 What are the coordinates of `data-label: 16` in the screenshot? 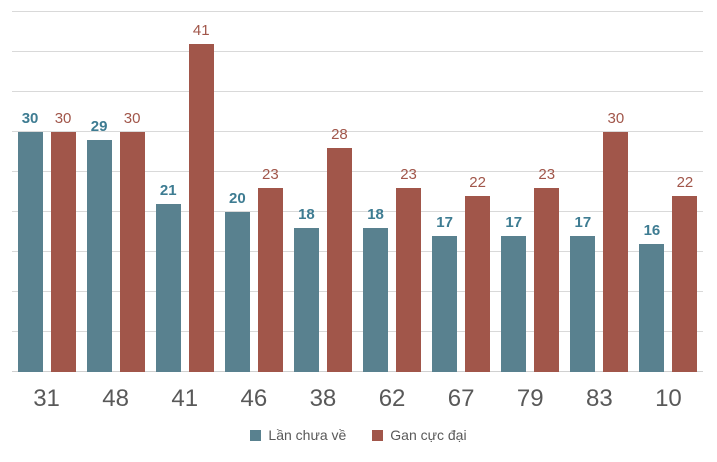 It's located at (652, 230).